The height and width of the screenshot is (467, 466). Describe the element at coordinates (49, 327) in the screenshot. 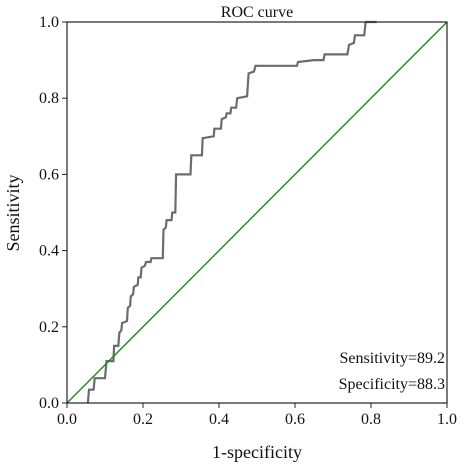

I see `y-tick-label: 0.2` at that location.